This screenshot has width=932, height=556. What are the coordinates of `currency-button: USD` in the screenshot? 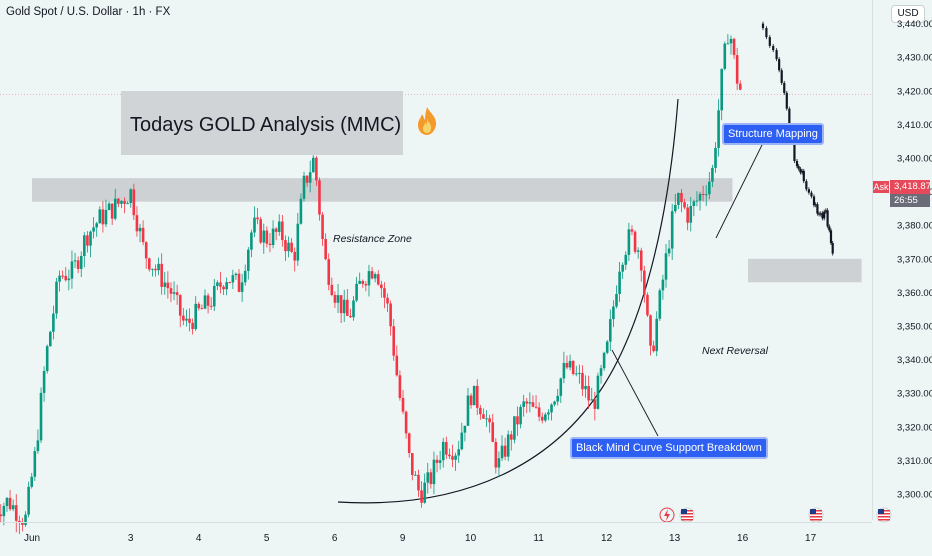 It's located at (908, 14).